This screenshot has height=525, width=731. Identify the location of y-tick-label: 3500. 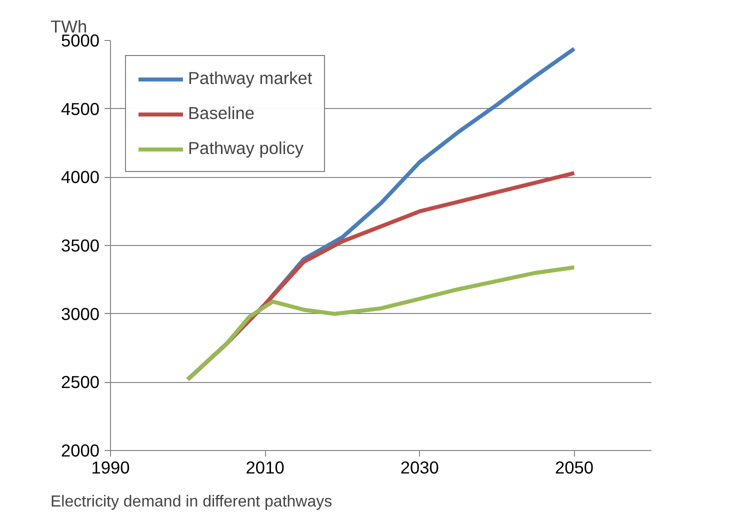
(80, 246).